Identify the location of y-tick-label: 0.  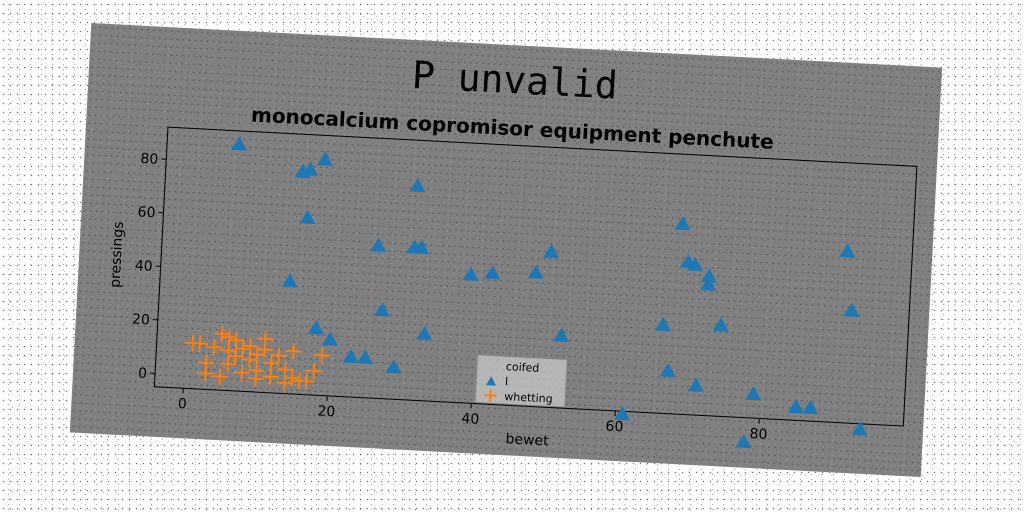
(143, 374).